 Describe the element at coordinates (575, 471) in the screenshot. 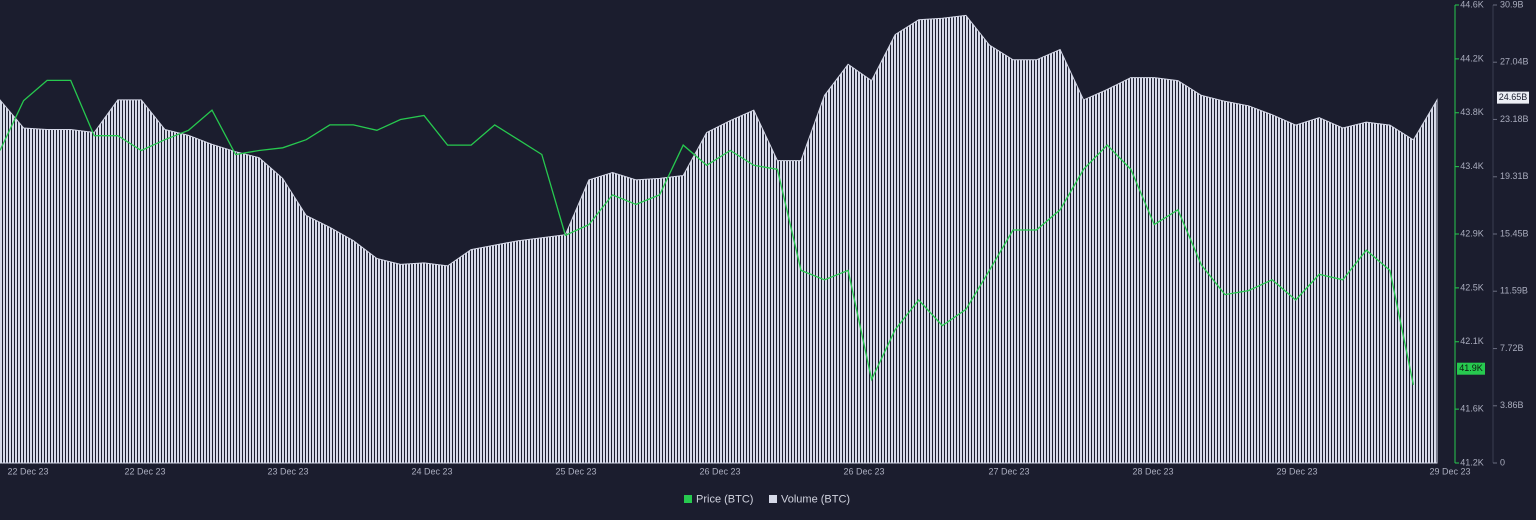

I see `x-tick-label: 25 Dec 23` at that location.